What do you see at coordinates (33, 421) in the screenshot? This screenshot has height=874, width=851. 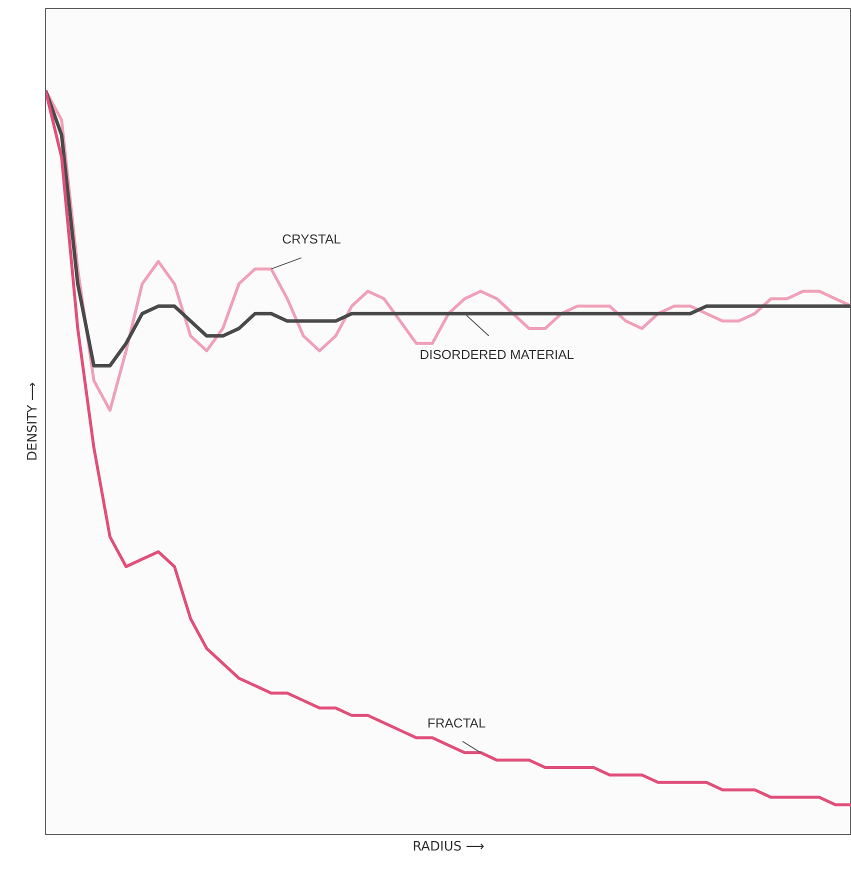 I see `y-axis-title: DENSITY ⟶` at bounding box center [33, 421].